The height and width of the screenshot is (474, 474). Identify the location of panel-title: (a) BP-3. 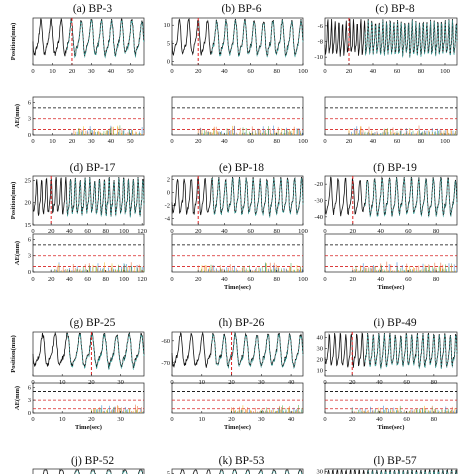
(93, 9).